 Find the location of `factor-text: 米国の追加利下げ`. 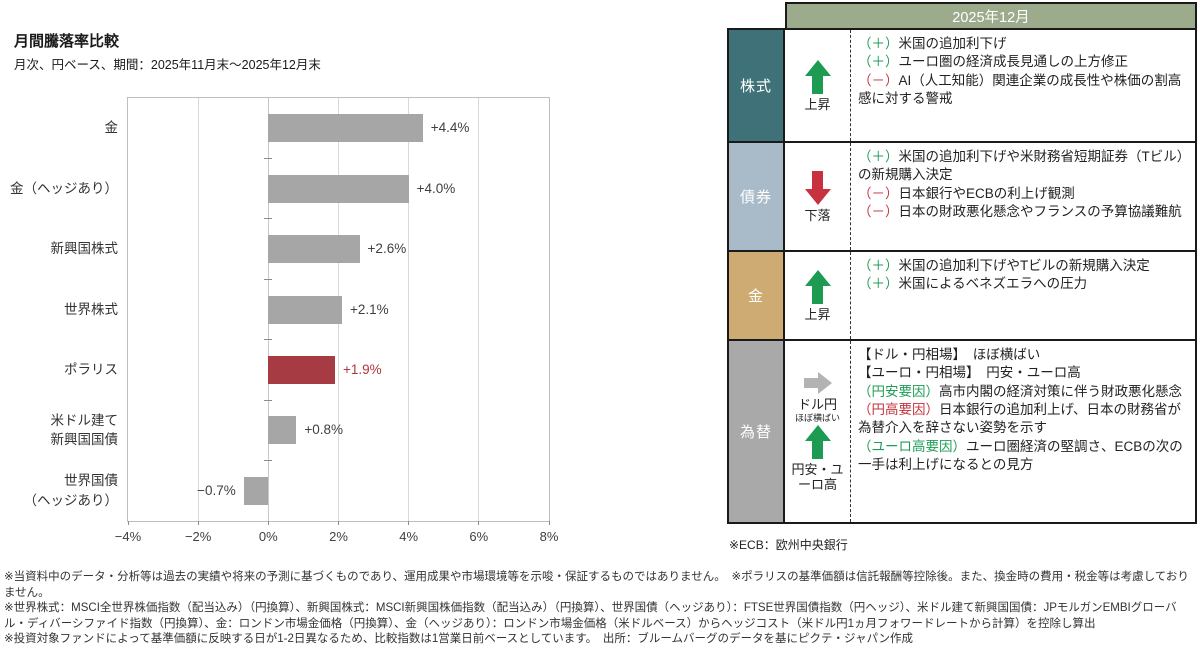

factor-text: 米国の追加利下げ is located at coordinates (952, 43).